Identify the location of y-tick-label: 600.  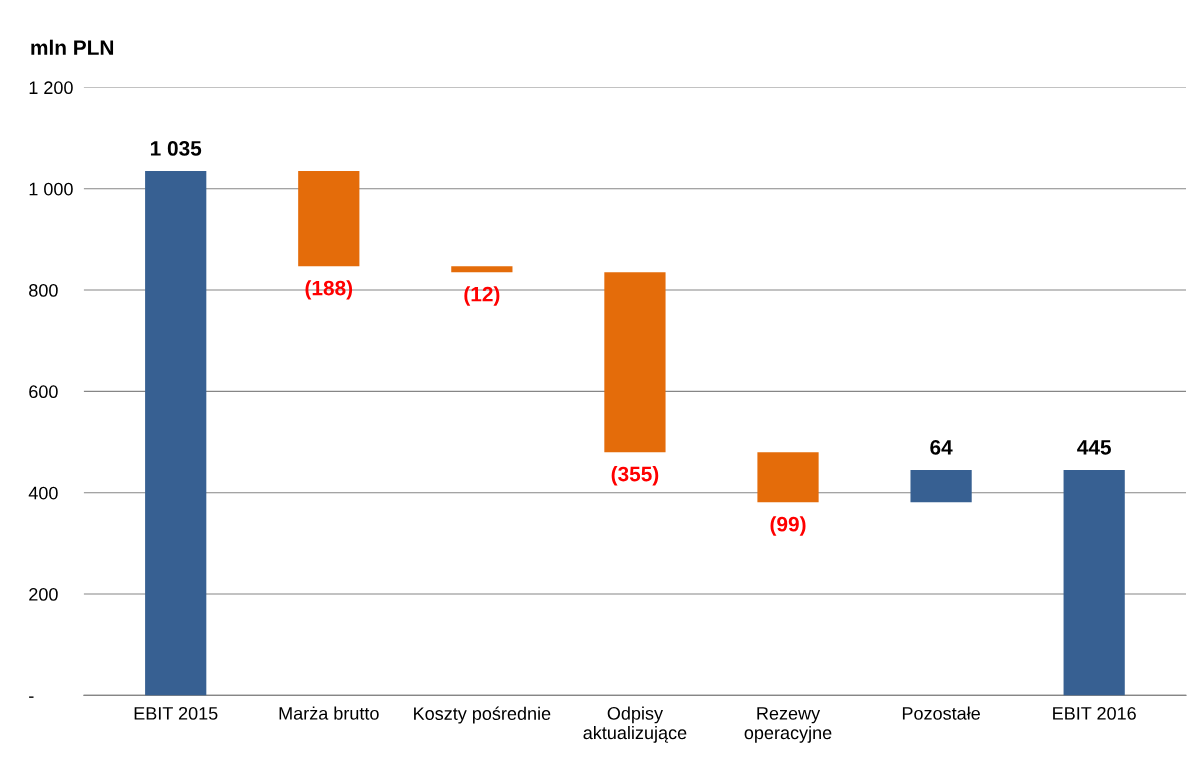
(43, 392).